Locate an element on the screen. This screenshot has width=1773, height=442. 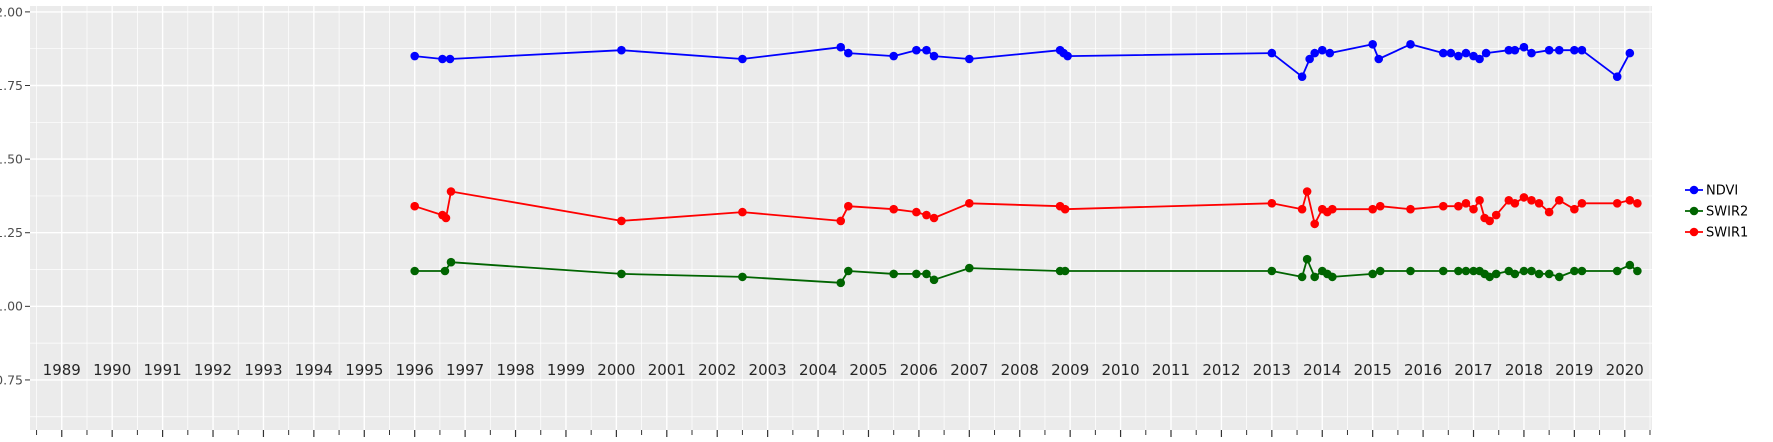
x-tick-label: 1995 is located at coordinates (364, 370).